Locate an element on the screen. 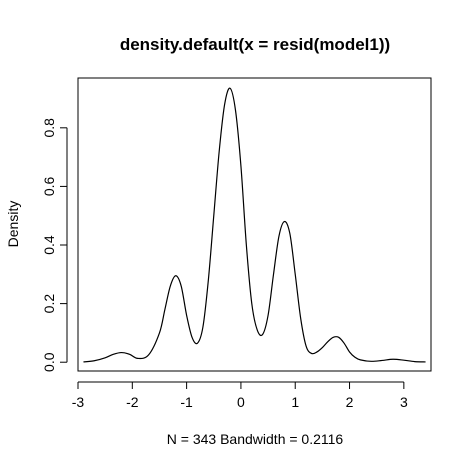  y-axis: 0.0 0.2 0.4 0.6 0.8 is located at coordinates (54, 245).